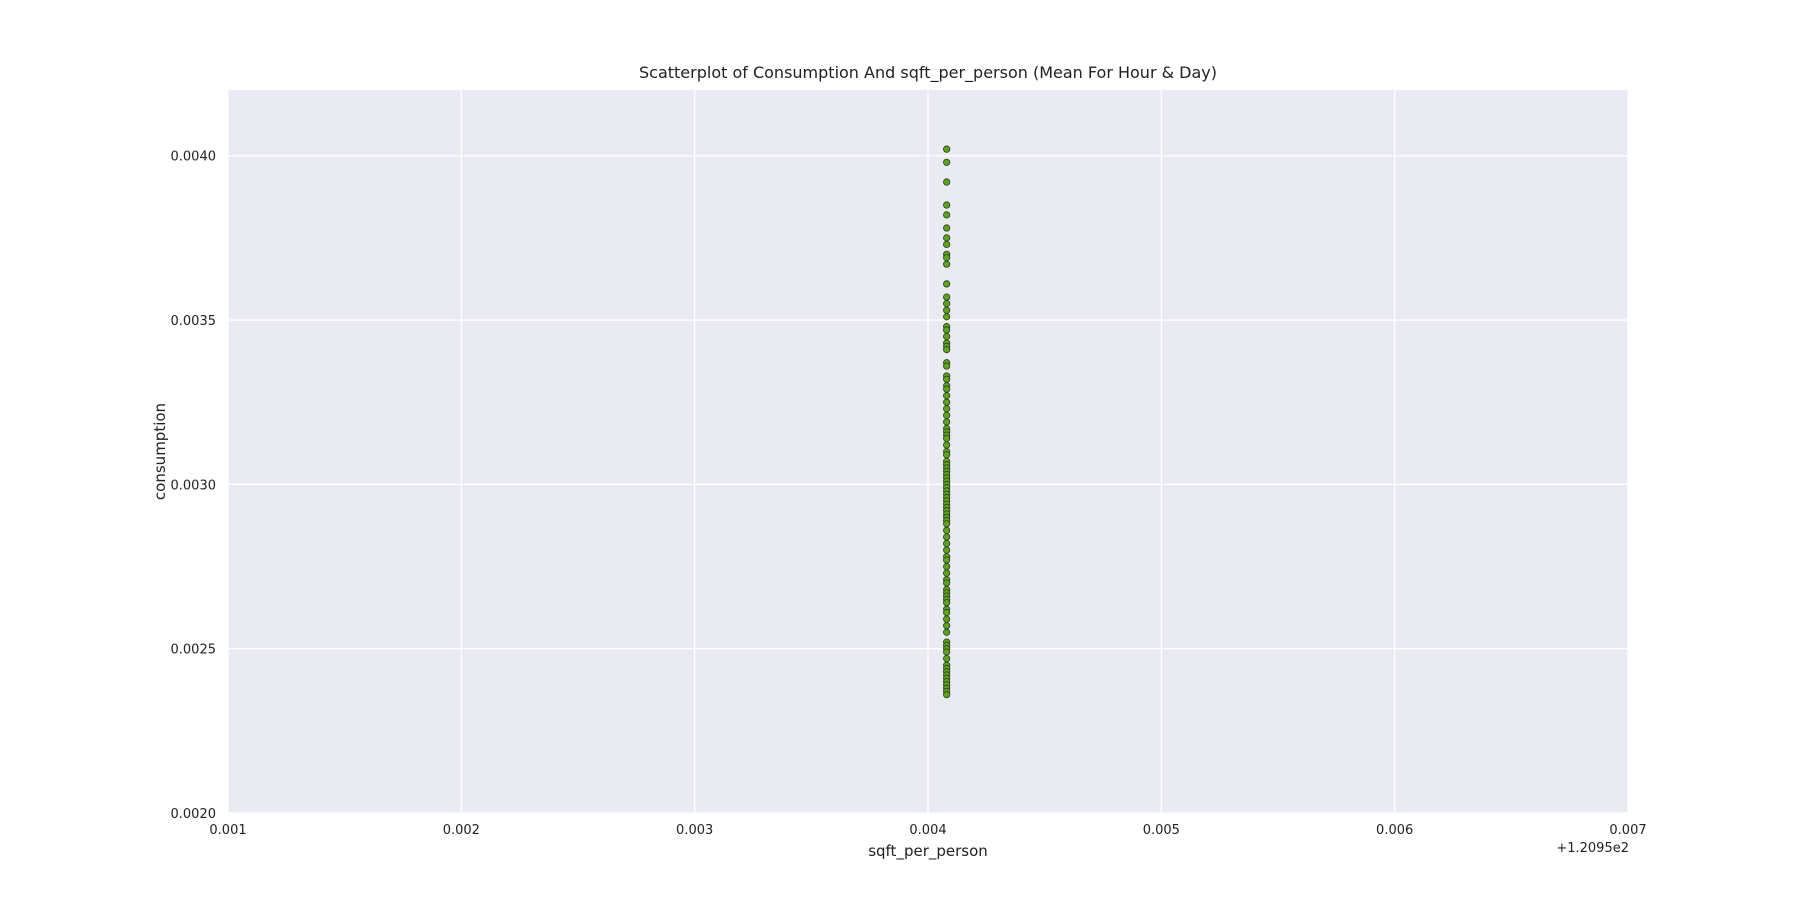  What do you see at coordinates (1592, 848) in the screenshot?
I see `x-axis-offset-label: +1.2095e2` at bounding box center [1592, 848].